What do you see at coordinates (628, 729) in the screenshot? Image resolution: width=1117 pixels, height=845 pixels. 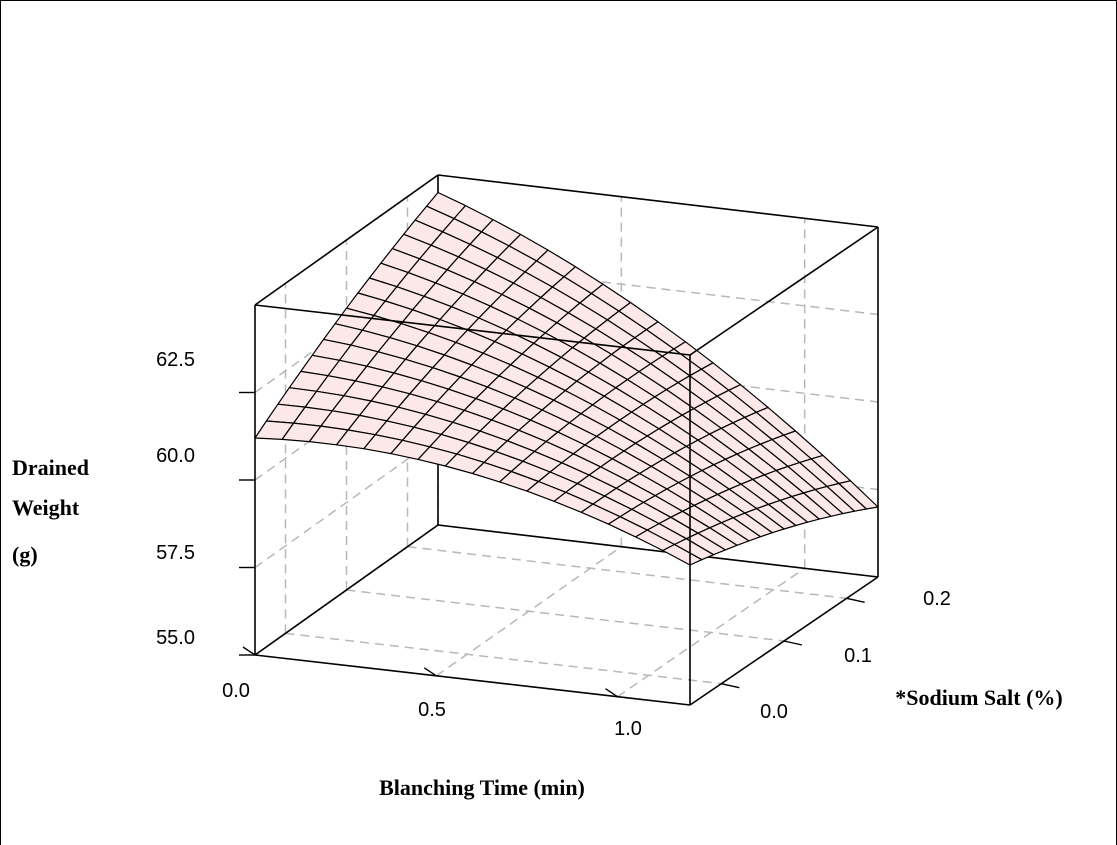 I see `x-tick-label: 1.0` at bounding box center [628, 729].